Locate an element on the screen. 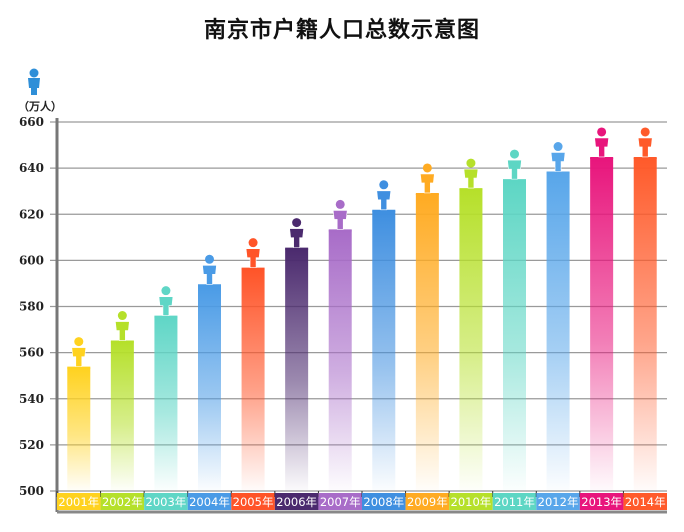 Image resolution: width=684 pixels, height=532 pixels. x-tick-label: 2011年 is located at coordinates (514, 502).